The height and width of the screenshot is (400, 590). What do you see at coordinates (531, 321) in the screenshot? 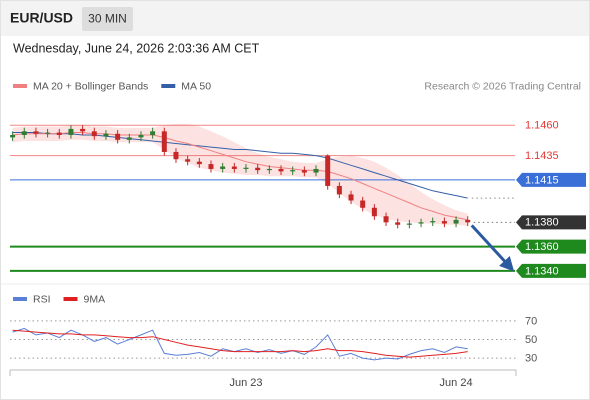
I see `y-tick-label: 70` at bounding box center [531, 321].